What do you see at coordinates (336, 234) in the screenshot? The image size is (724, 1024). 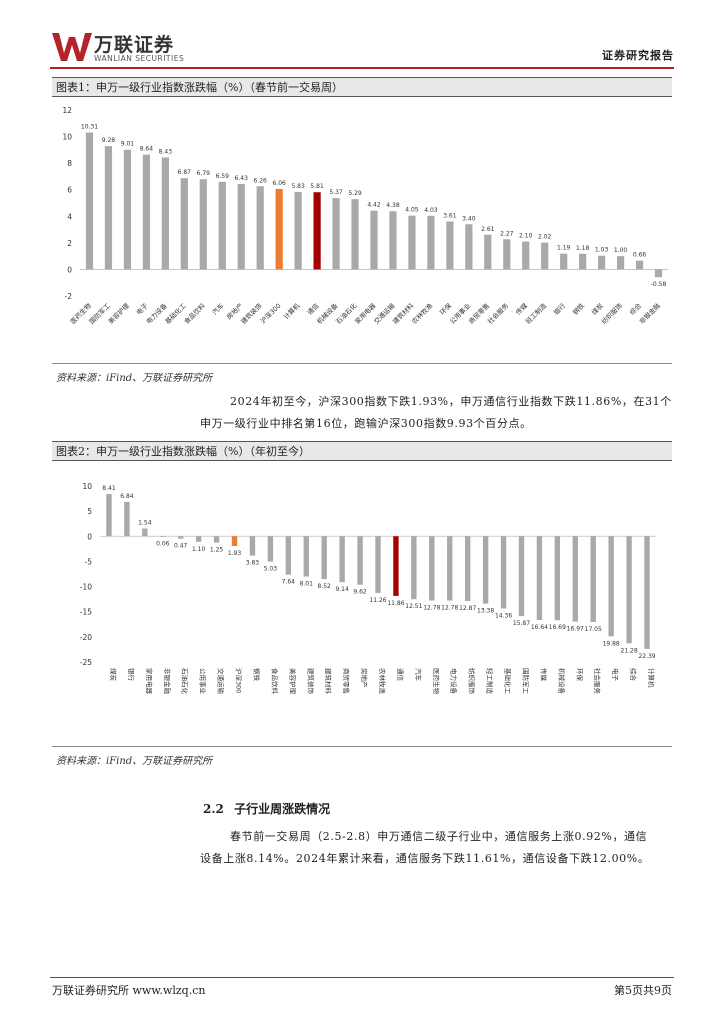 I see `bar-机械设备` at bounding box center [336, 234].